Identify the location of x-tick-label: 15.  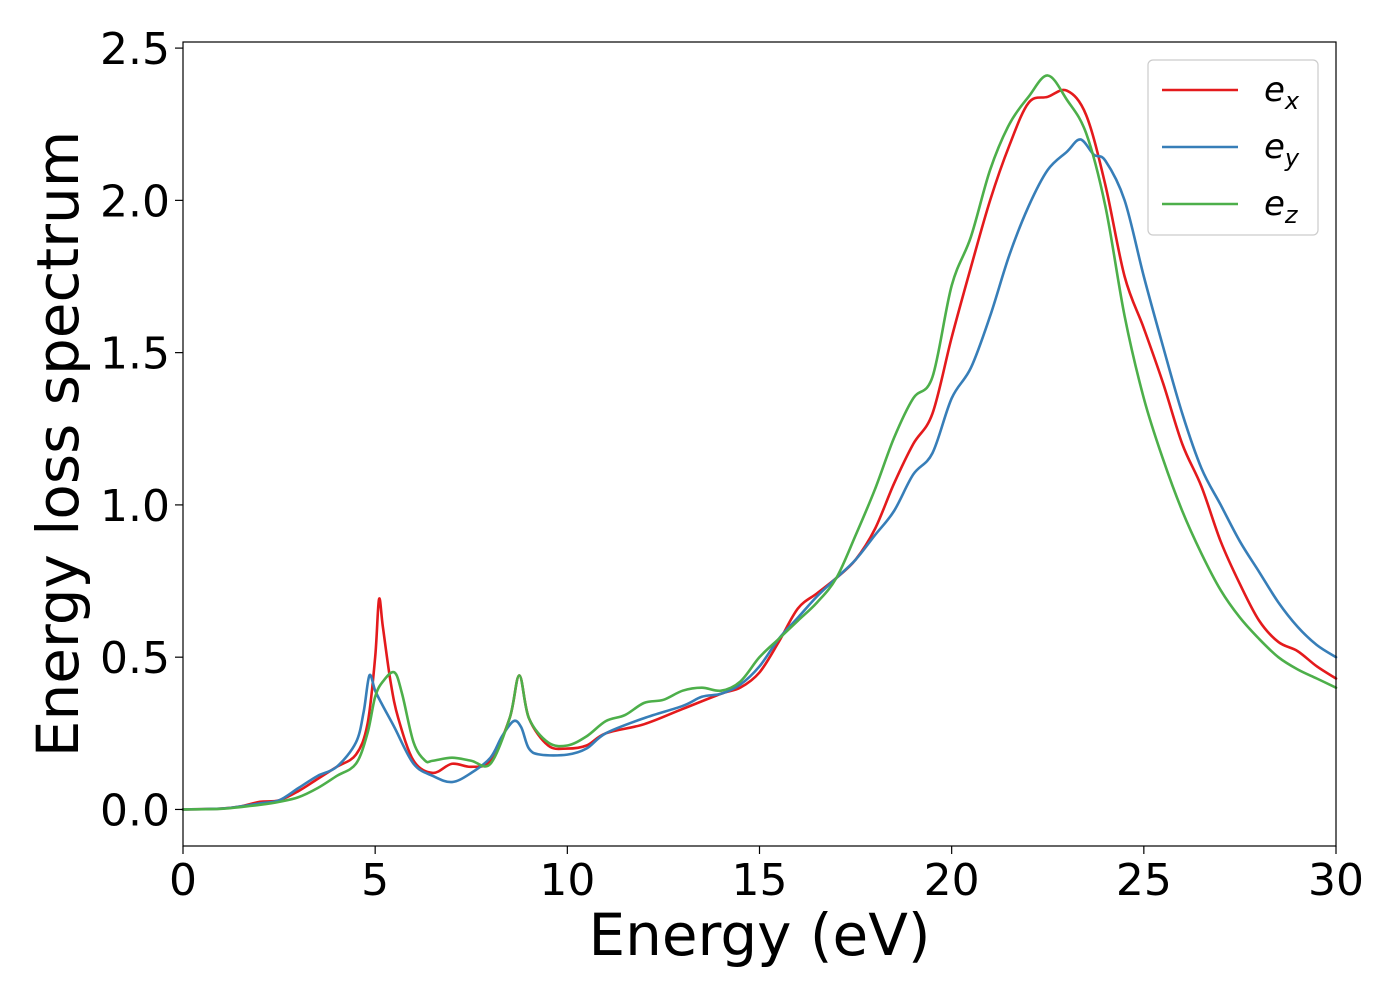
(760, 880).